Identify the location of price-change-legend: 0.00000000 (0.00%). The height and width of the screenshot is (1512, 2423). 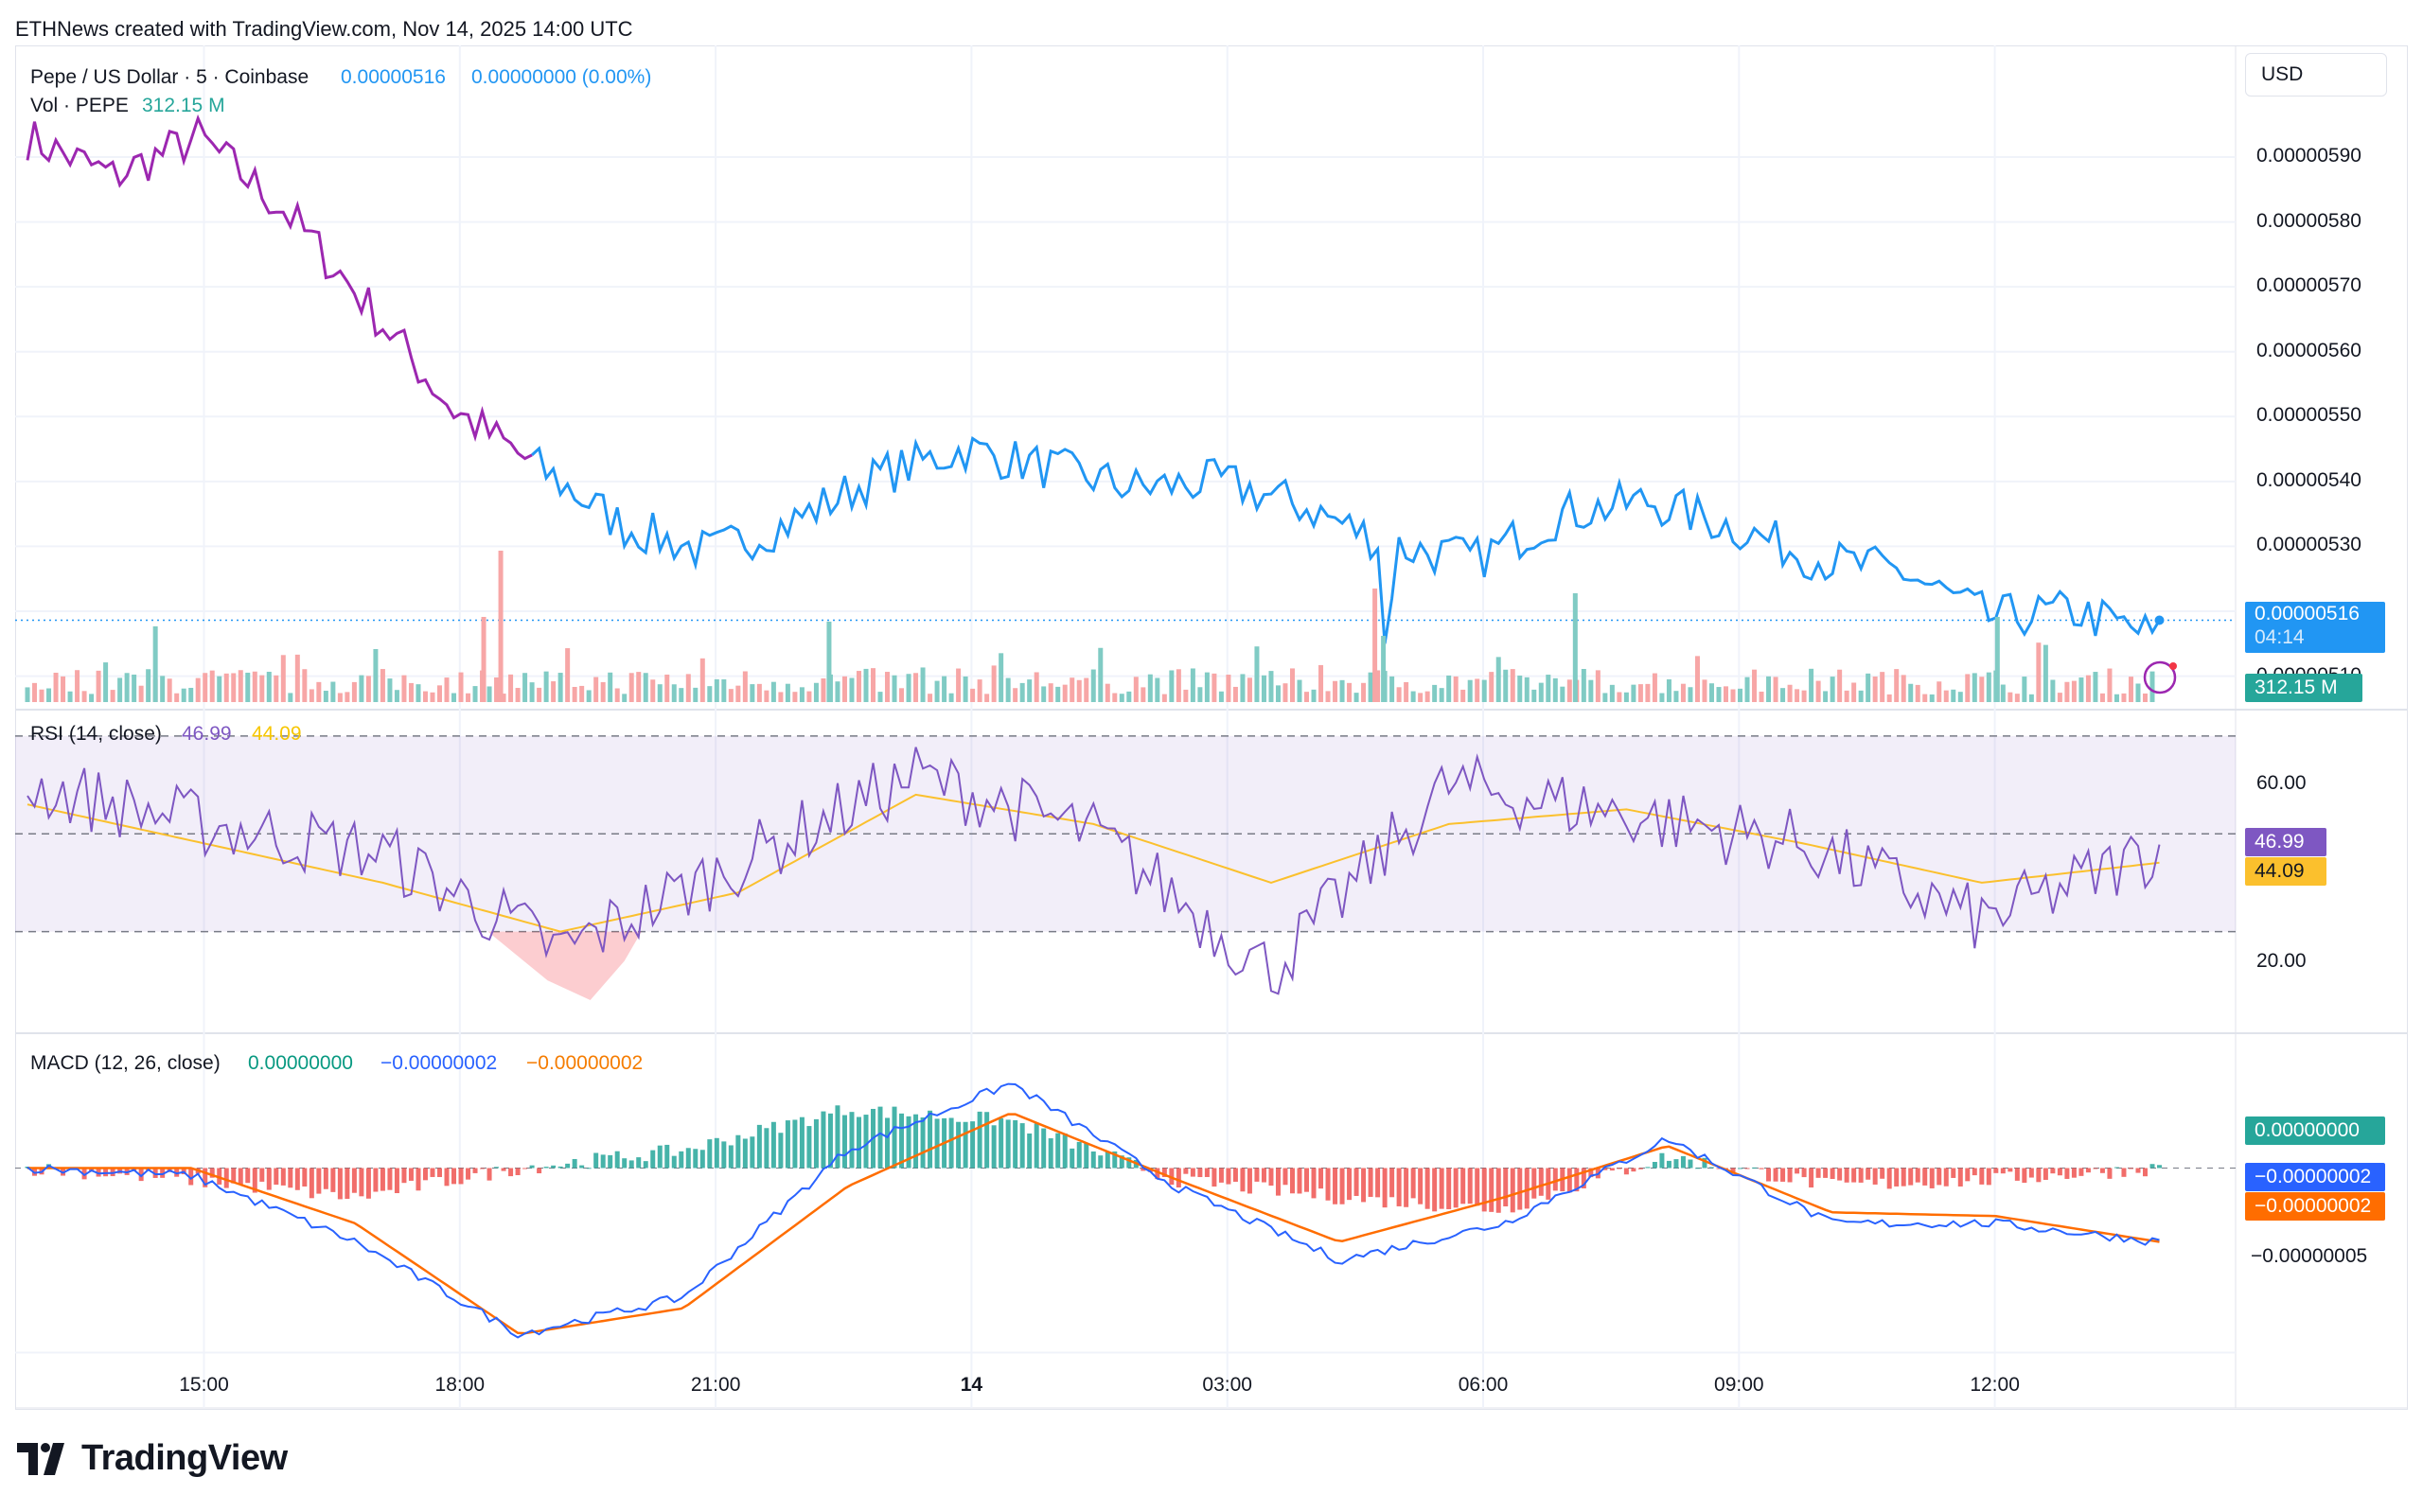
(561, 77).